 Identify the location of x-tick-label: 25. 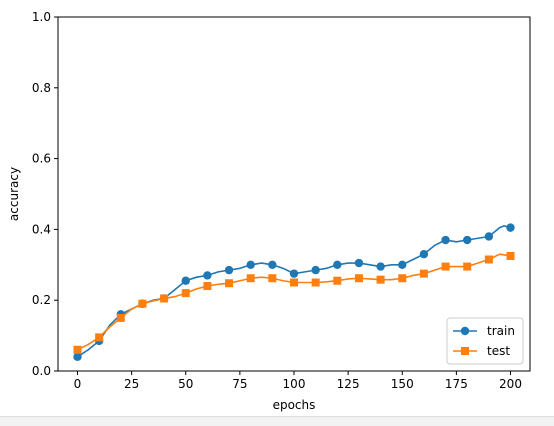
(131, 384).